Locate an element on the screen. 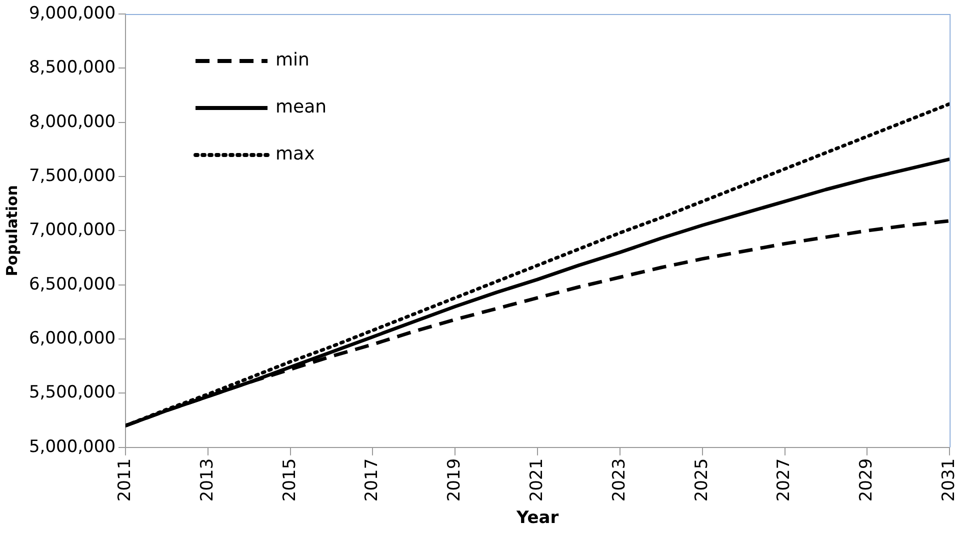 The image size is (973, 533). legend-label: max is located at coordinates (296, 154).